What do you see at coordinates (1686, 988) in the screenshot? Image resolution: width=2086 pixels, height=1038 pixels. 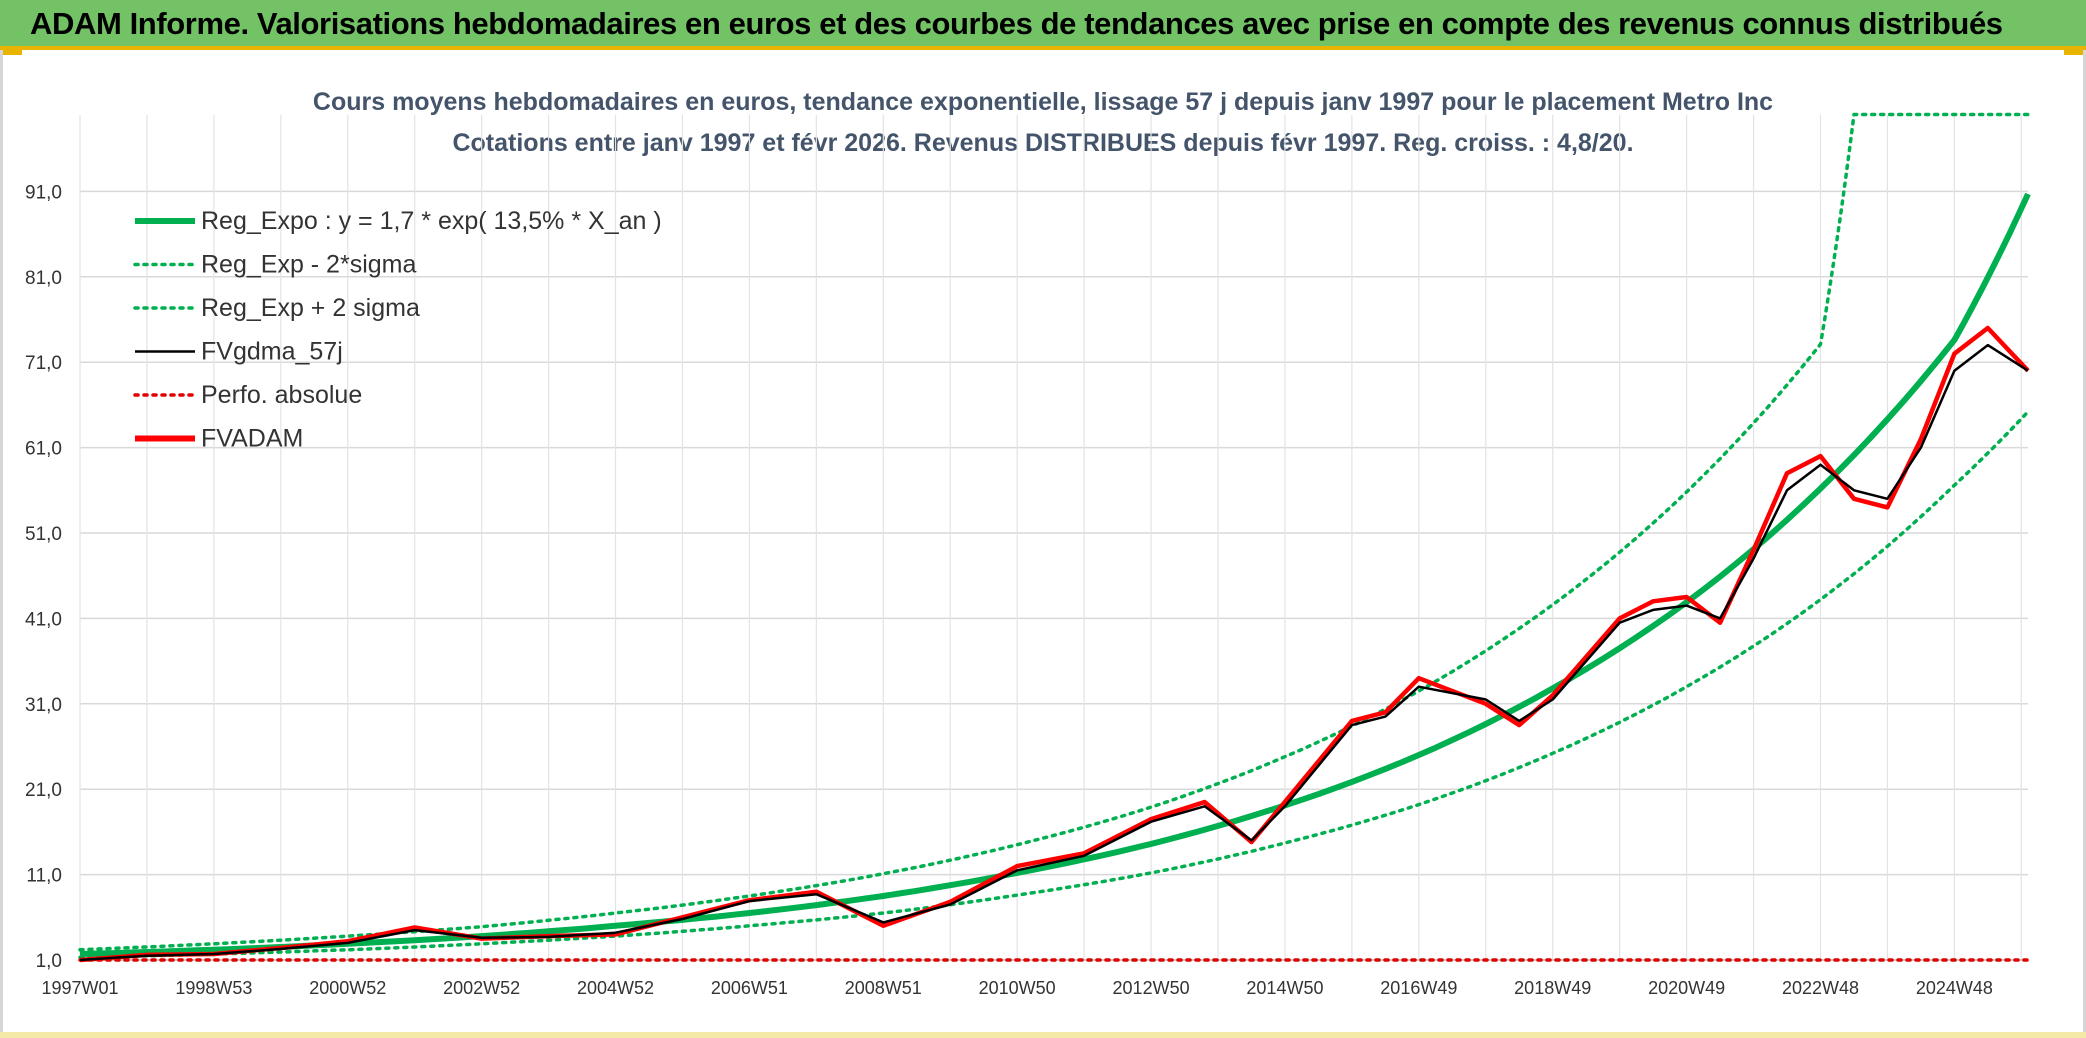 I see `x-tick-label: 2020W49` at bounding box center [1686, 988].